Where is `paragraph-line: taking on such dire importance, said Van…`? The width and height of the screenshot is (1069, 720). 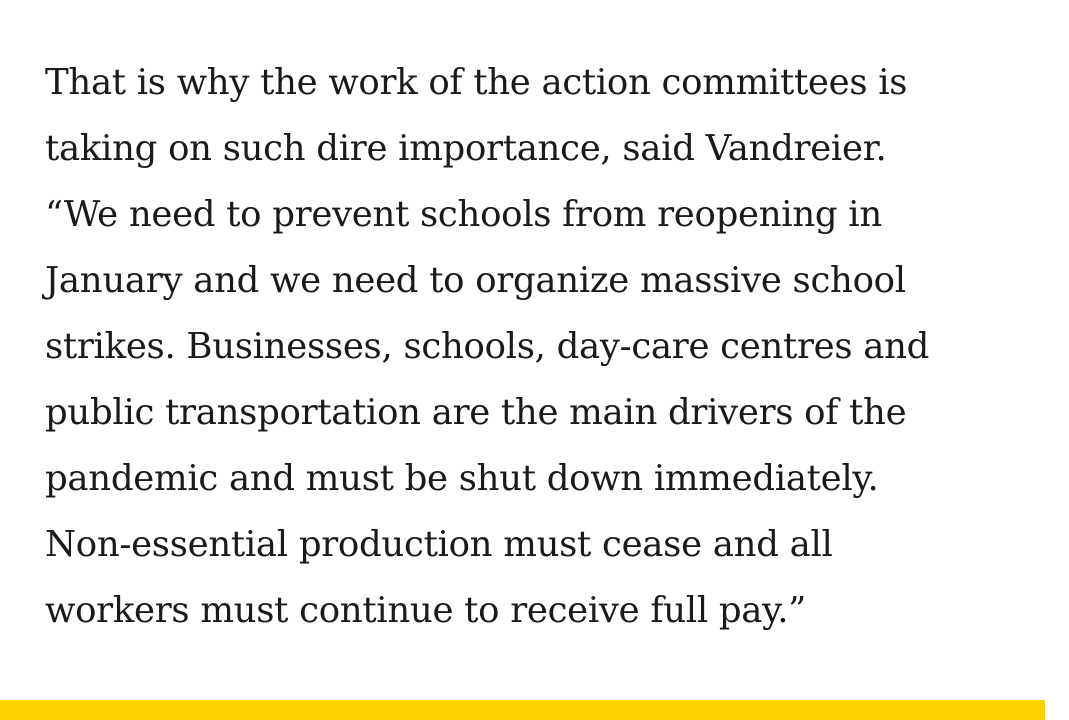
paragraph-line: taking on such dire importance, said Van… is located at coordinates (466, 148).